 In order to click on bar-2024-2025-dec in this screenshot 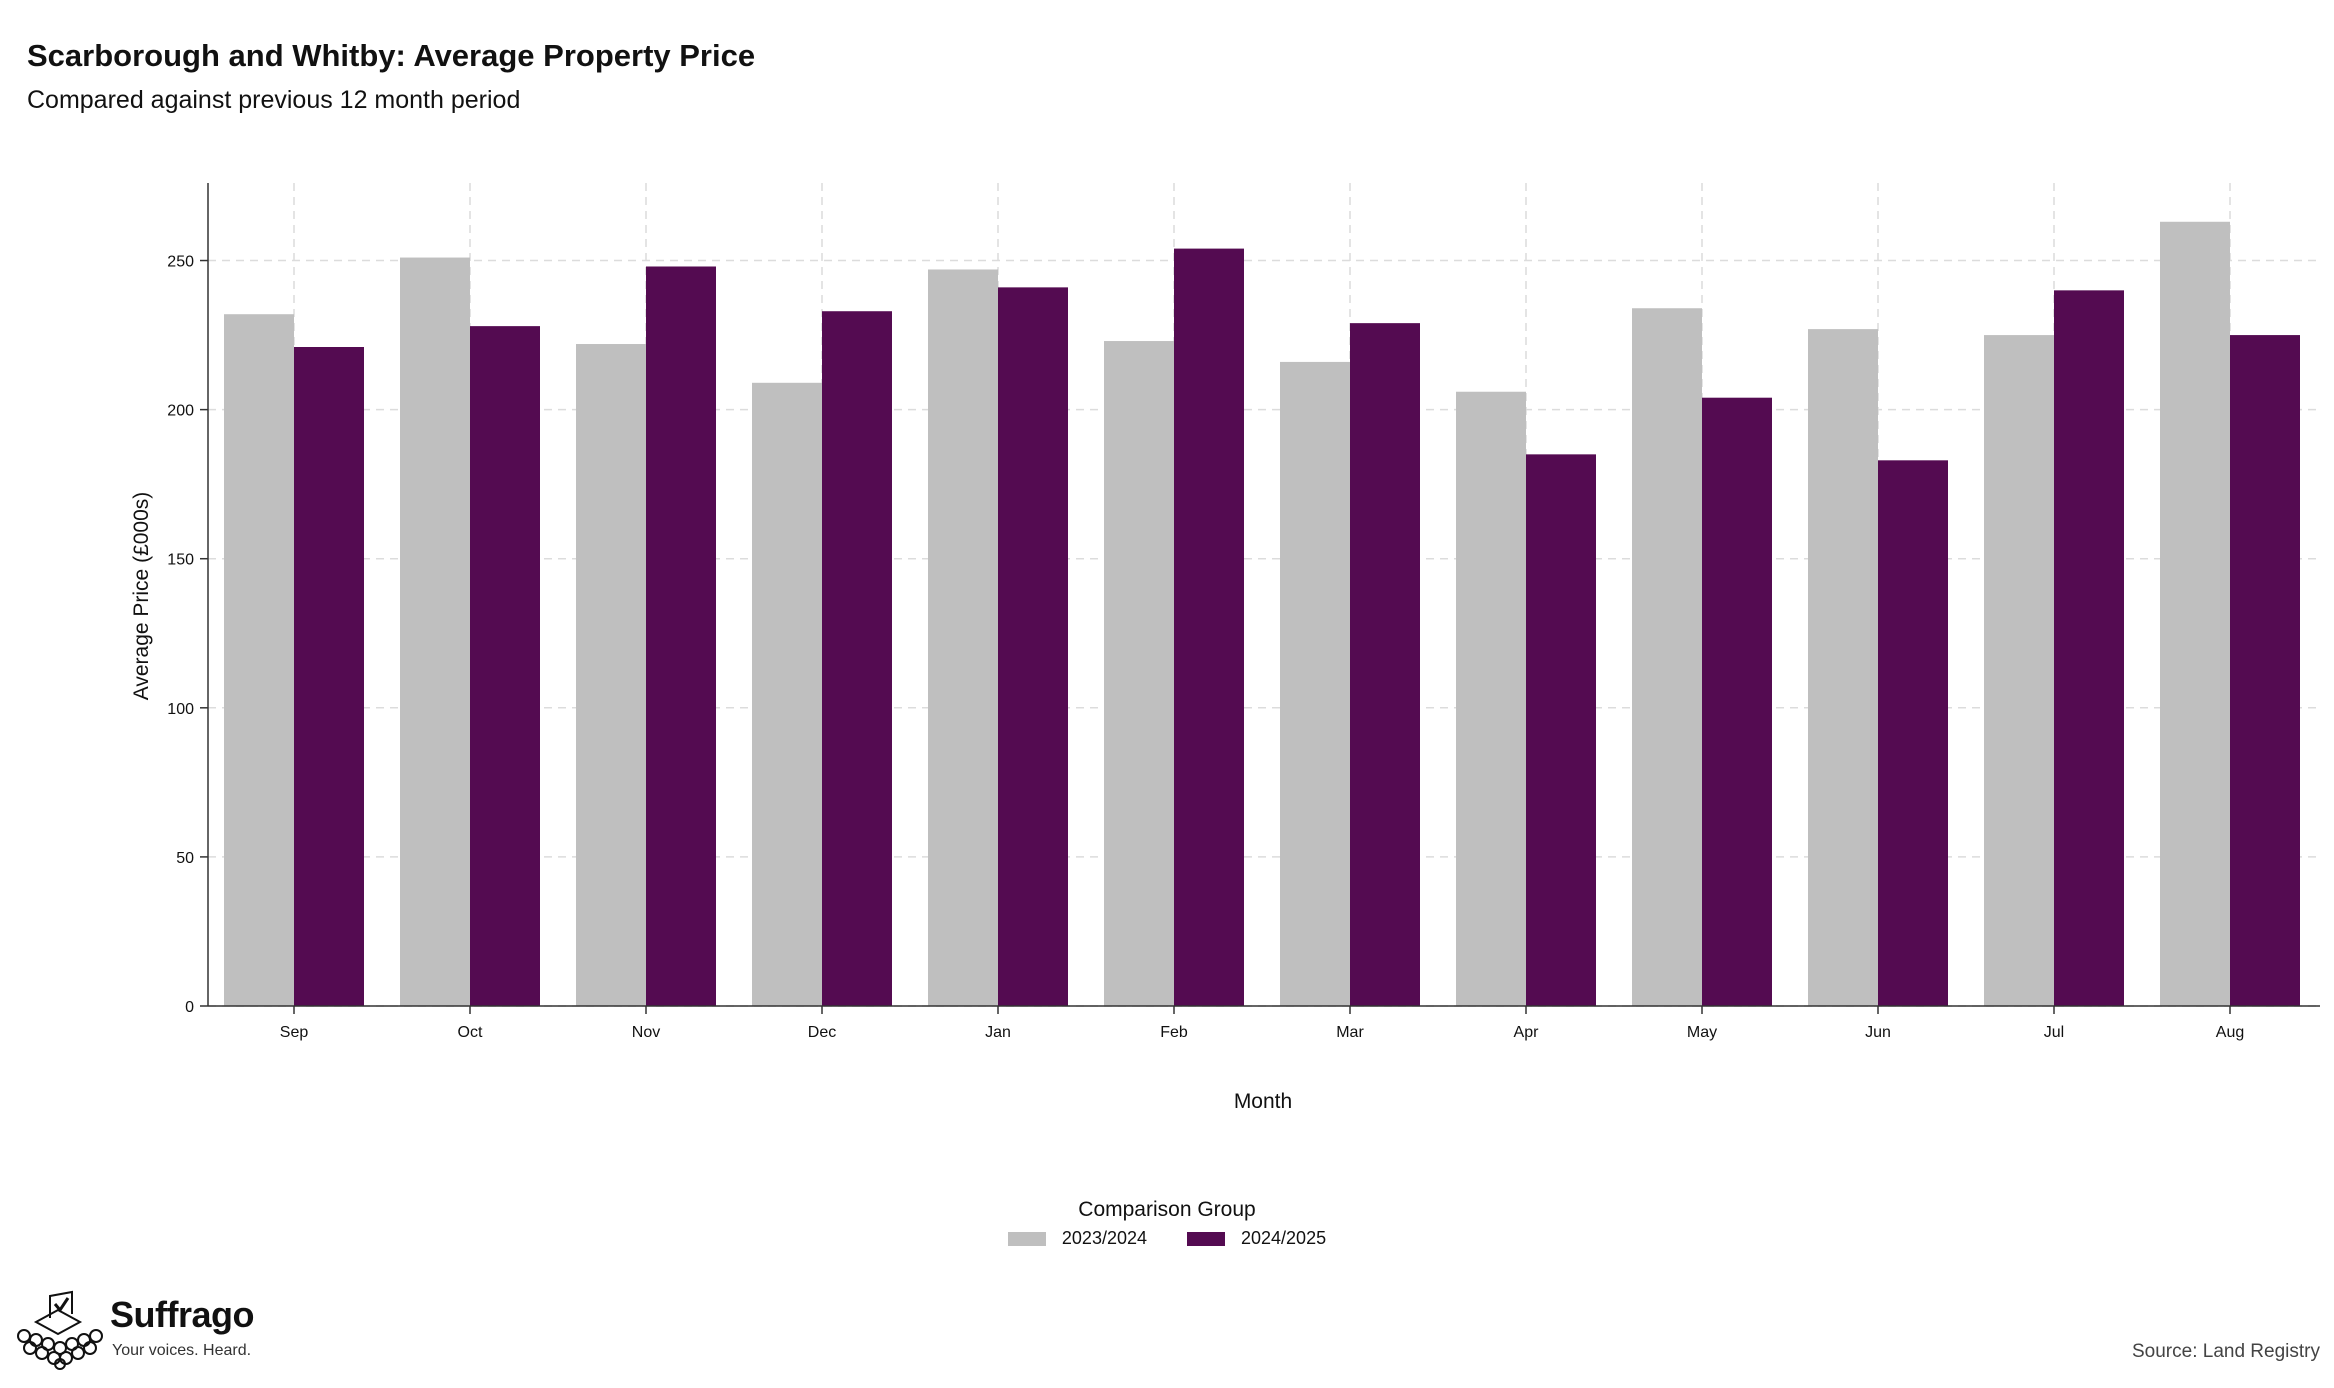, I will do `click(857, 658)`.